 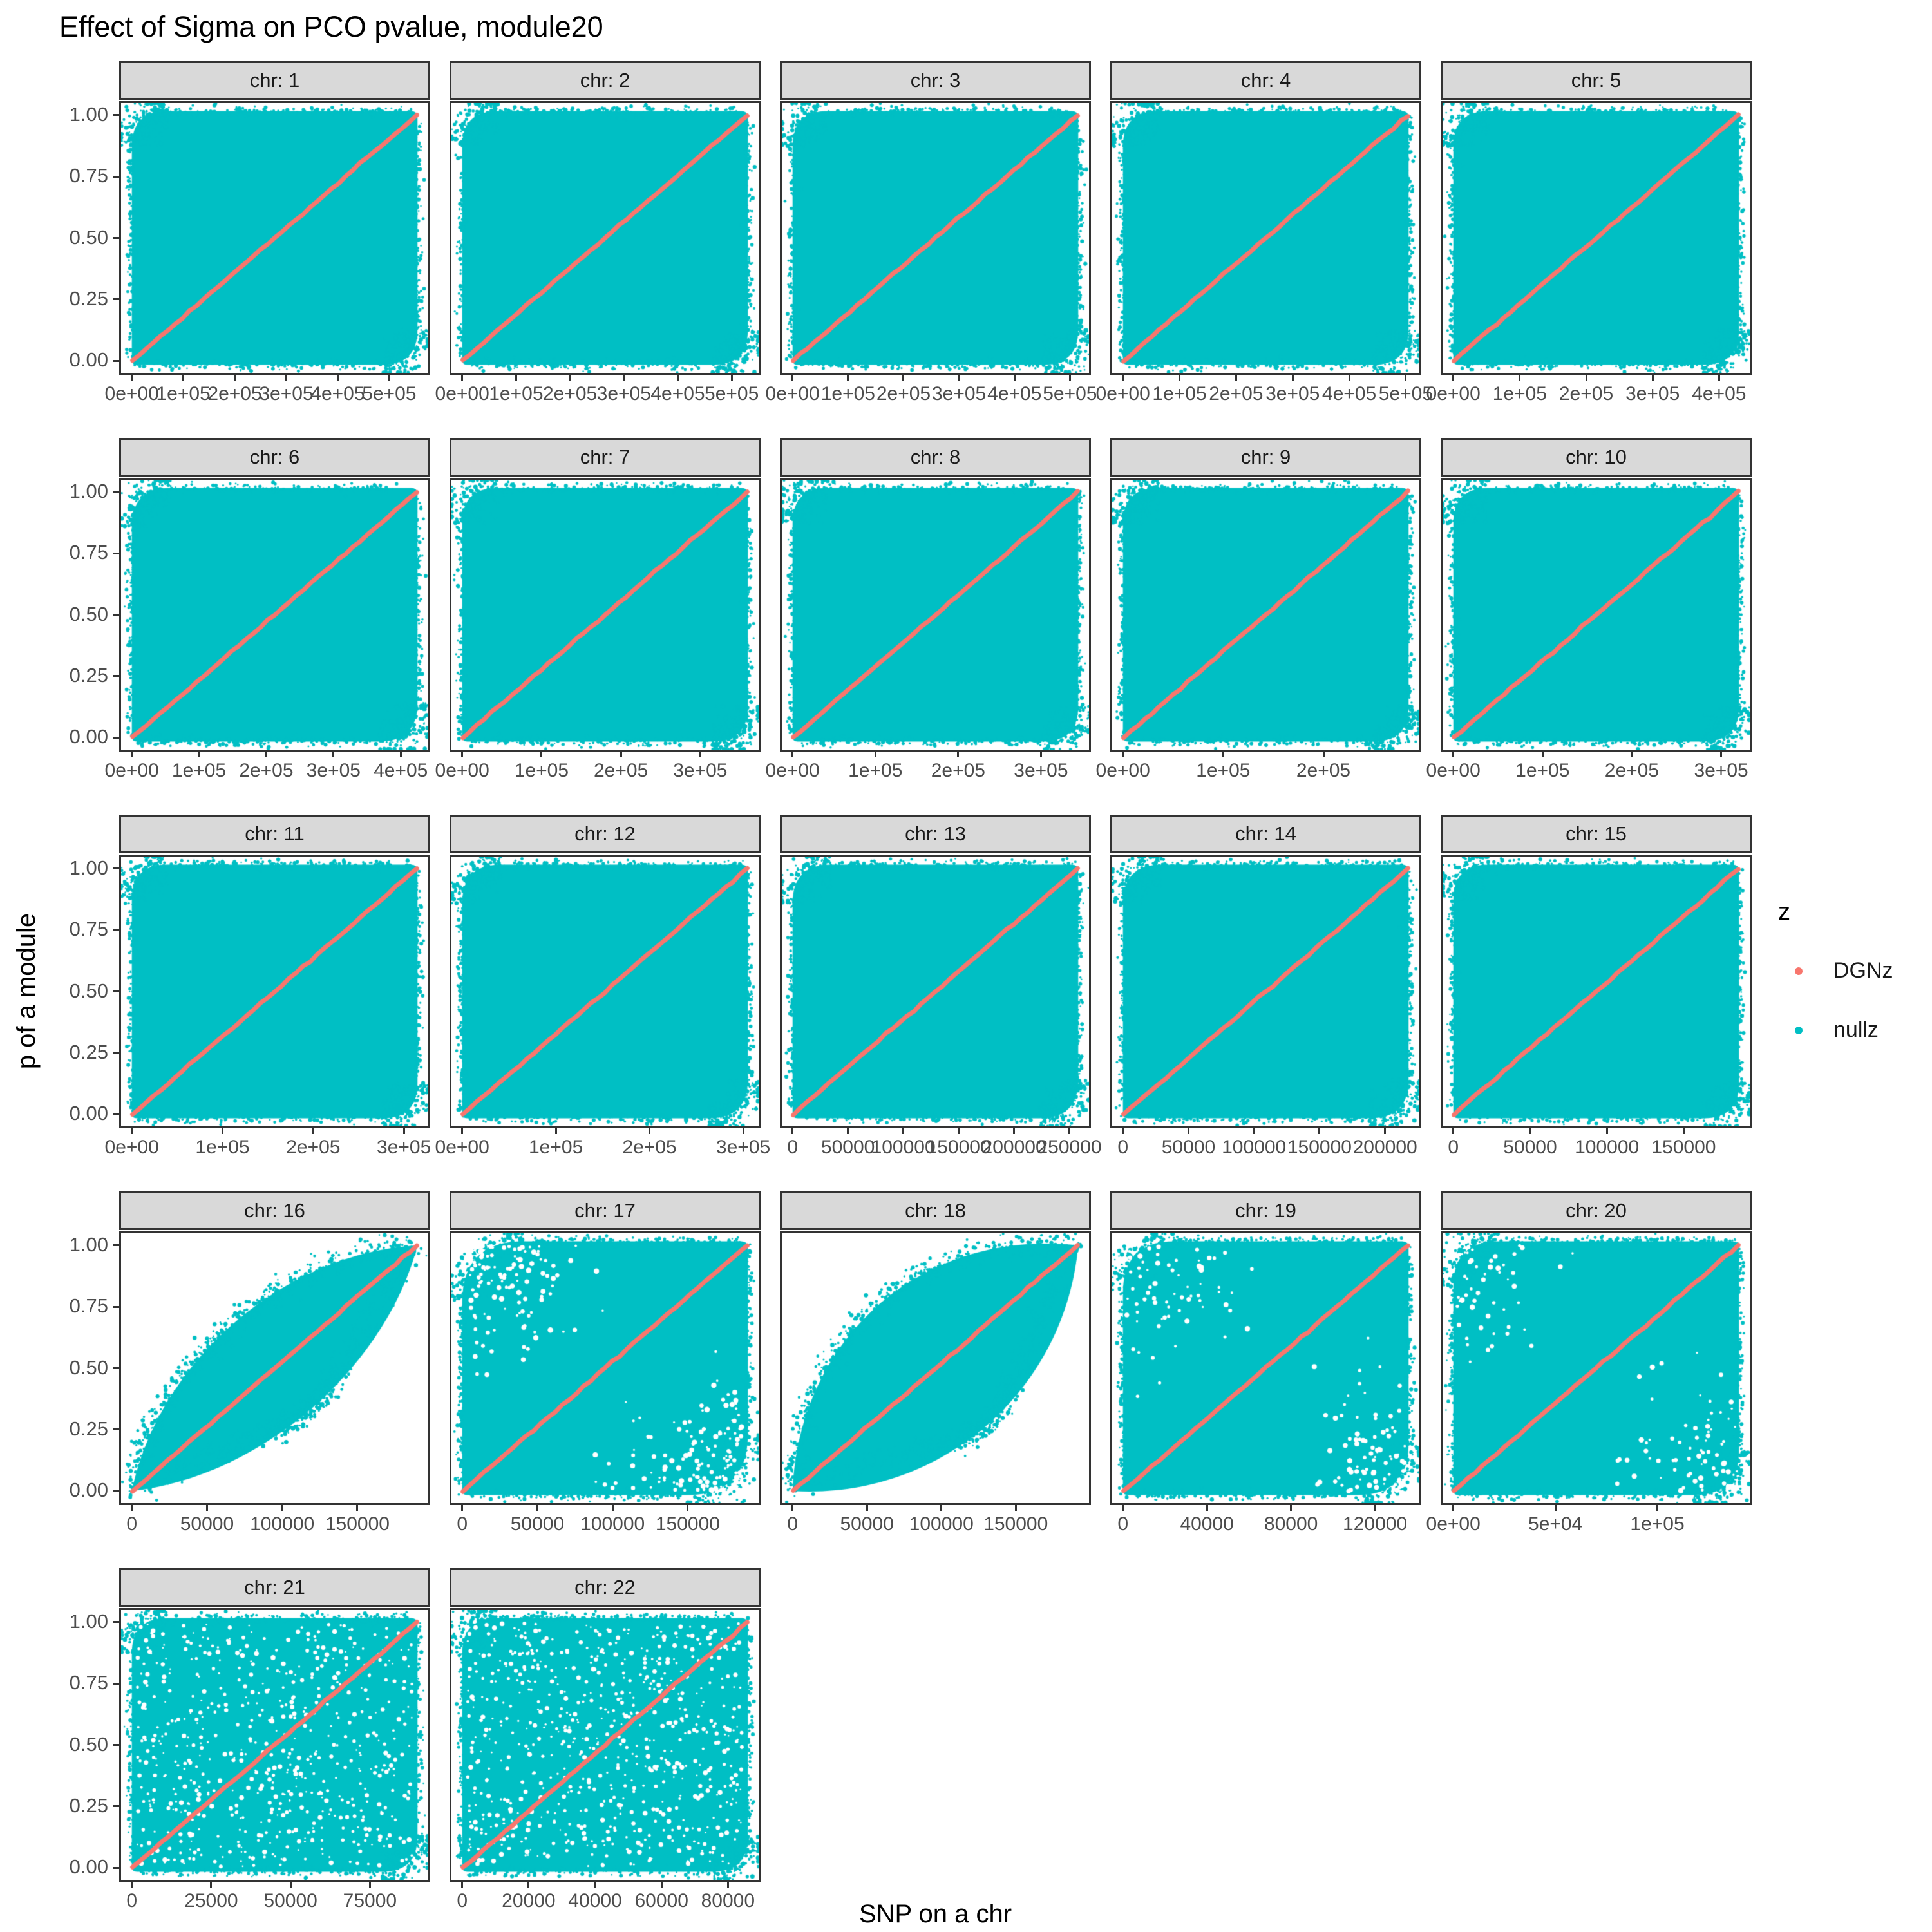 I want to click on facet-5: chr: 5 0e+00 1e+05 2e+05 3e+05 4e+05, so click(x=1589, y=237).